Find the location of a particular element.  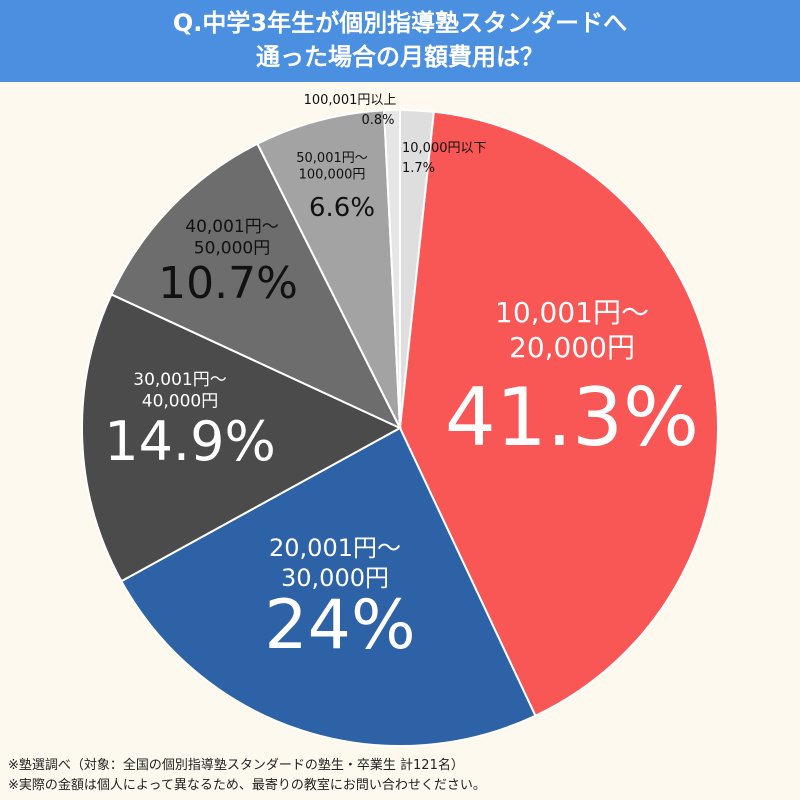

slice-value-label: 6.6% is located at coordinates (342, 208).